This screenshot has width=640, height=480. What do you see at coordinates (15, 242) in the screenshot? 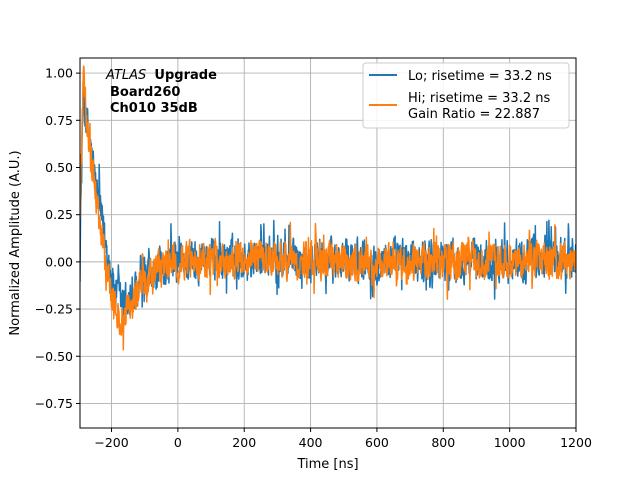
I see `y-axis-label: Normalized Amplitude (A.U.)` at bounding box center [15, 242].